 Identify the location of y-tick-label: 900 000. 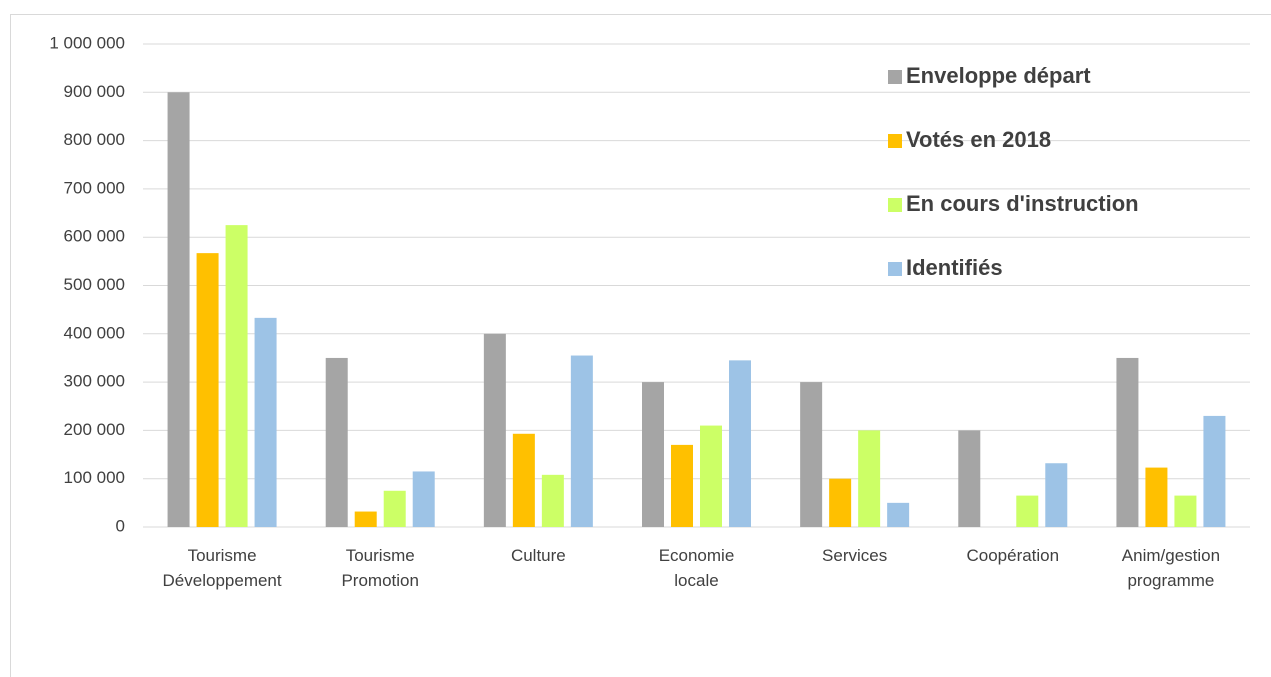
(94, 91).